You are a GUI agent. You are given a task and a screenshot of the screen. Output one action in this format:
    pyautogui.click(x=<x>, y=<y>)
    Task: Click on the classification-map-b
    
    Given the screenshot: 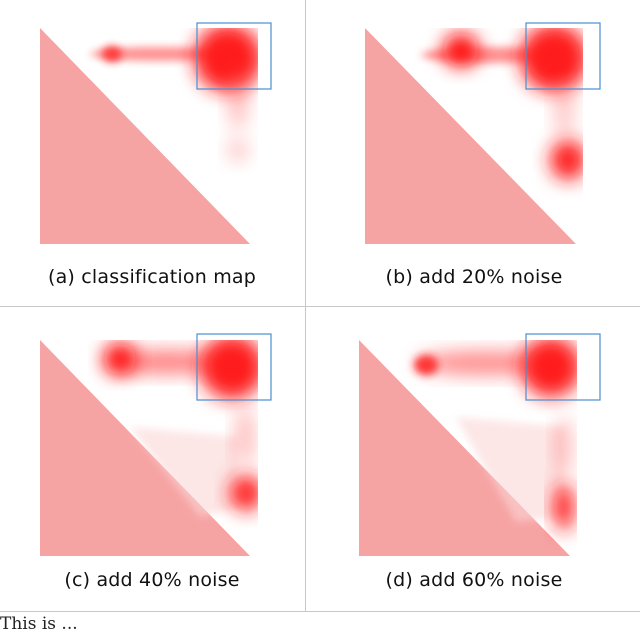 What is the action you would take?
    pyautogui.click(x=483, y=133)
    